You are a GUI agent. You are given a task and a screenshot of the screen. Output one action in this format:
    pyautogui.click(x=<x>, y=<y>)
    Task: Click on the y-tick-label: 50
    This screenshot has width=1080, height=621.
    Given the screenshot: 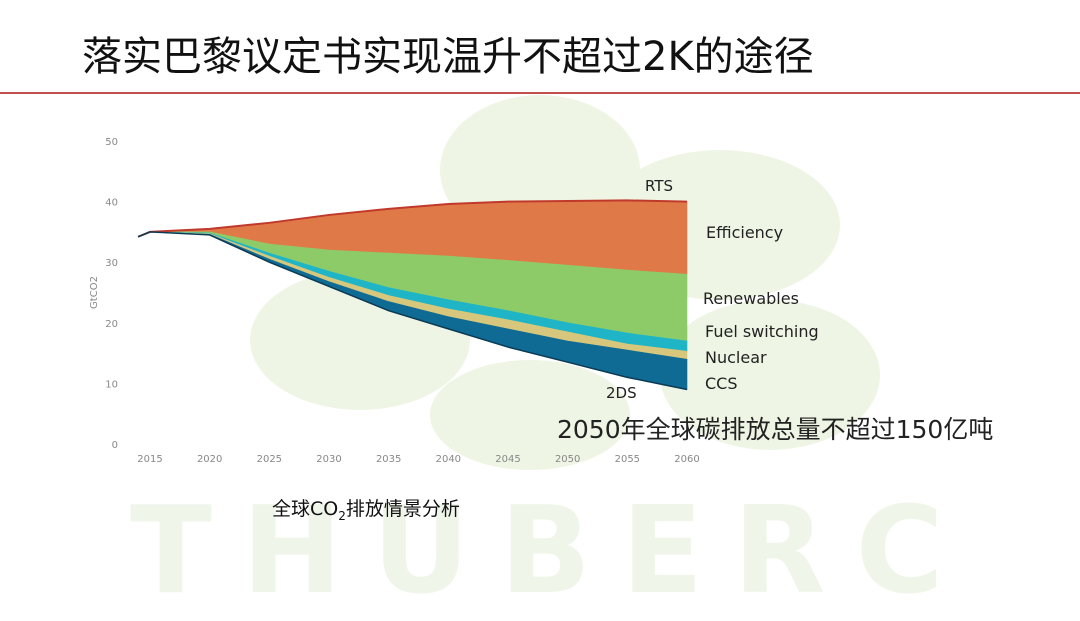 What is the action you would take?
    pyautogui.click(x=111, y=142)
    